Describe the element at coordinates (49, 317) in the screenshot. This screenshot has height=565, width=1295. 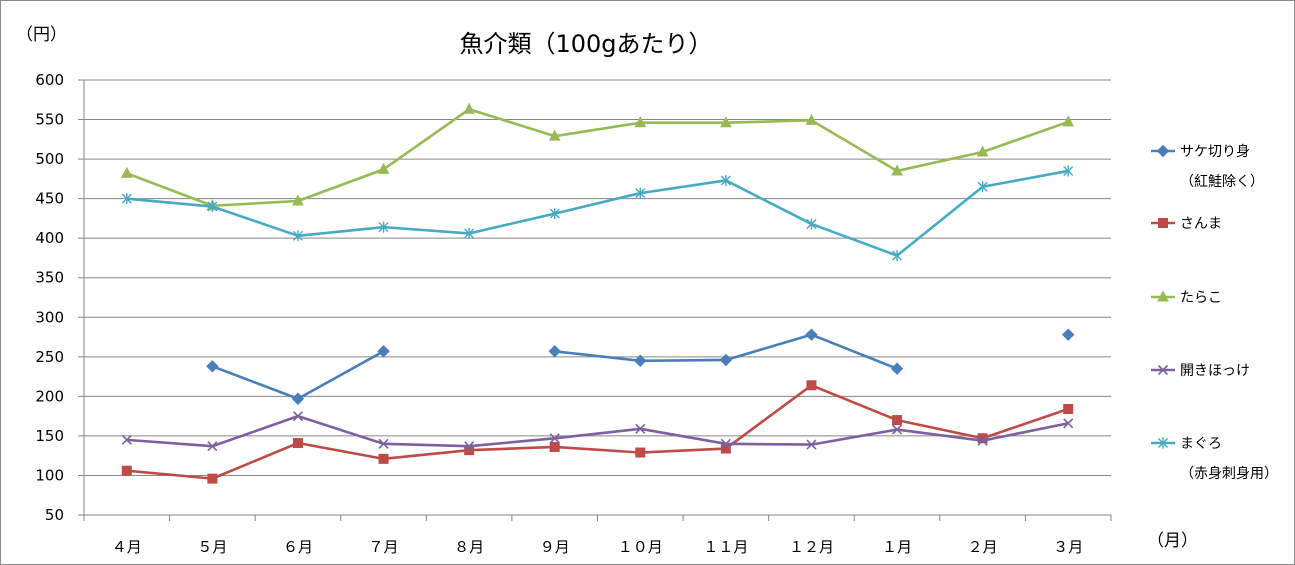
I see `y-tick-label: 300` at that location.